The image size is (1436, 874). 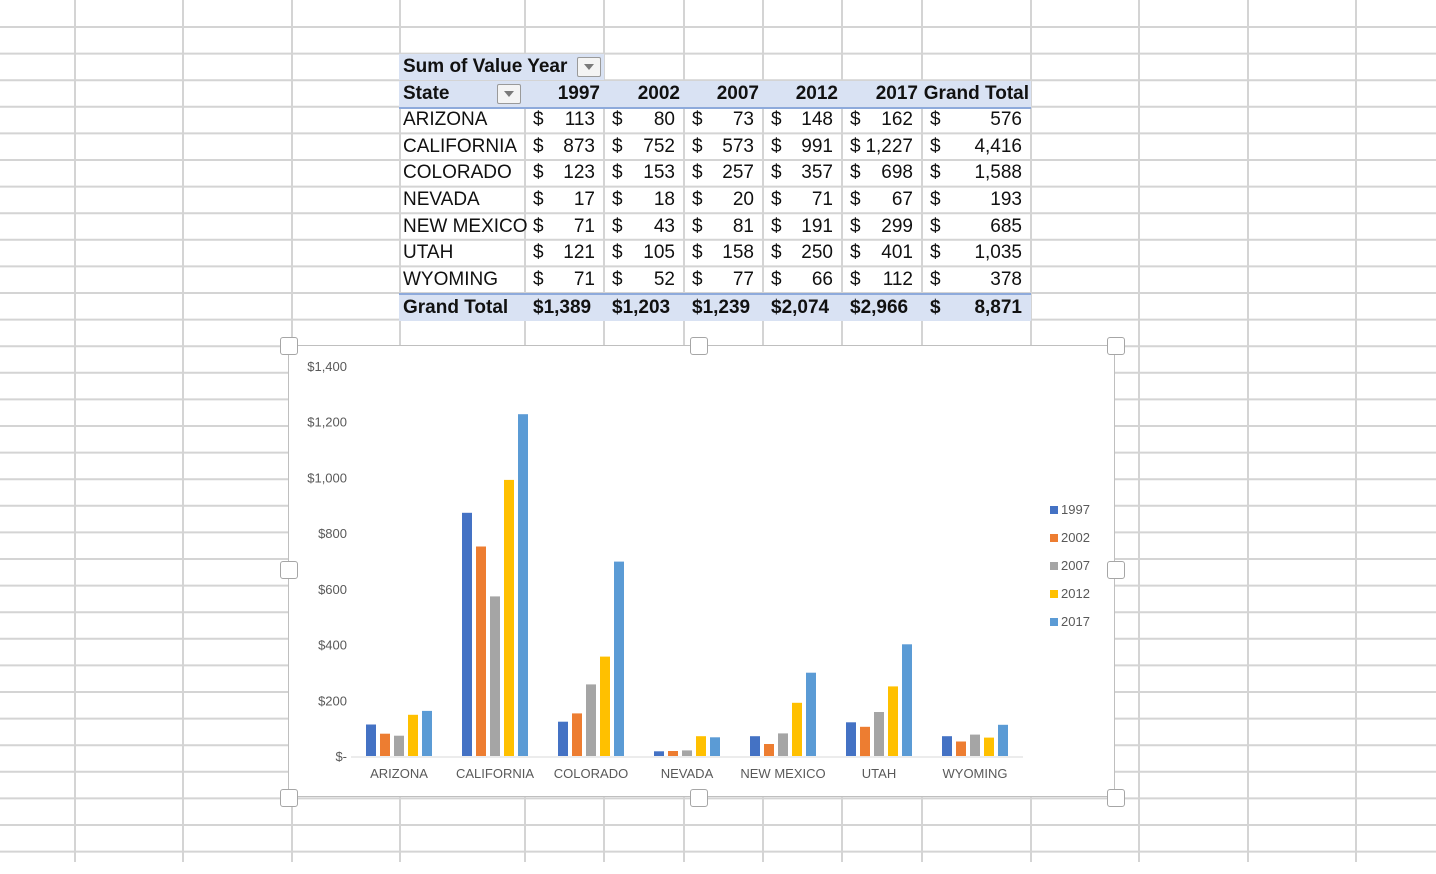 What do you see at coordinates (715, 746) in the screenshot?
I see `bar-nevada-2017` at bounding box center [715, 746].